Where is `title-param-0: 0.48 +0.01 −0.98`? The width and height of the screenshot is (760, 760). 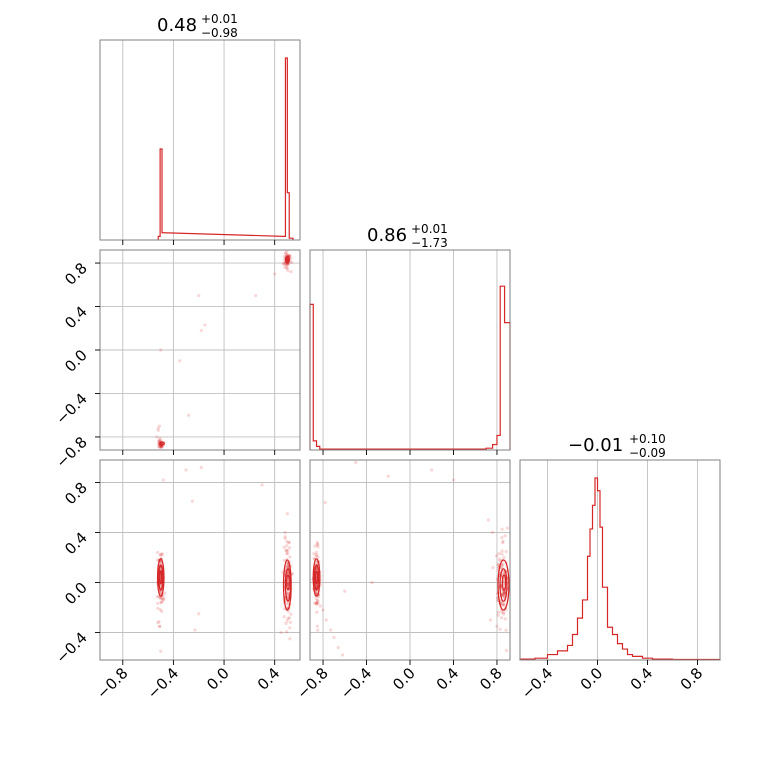
title-param-0: 0.48 +0.01 −0.98 is located at coordinates (197, 26).